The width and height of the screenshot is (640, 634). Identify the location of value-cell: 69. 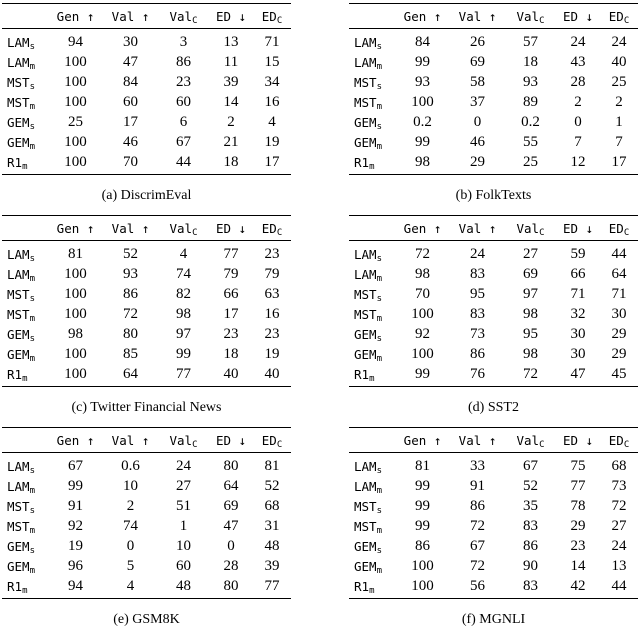
(530, 273).